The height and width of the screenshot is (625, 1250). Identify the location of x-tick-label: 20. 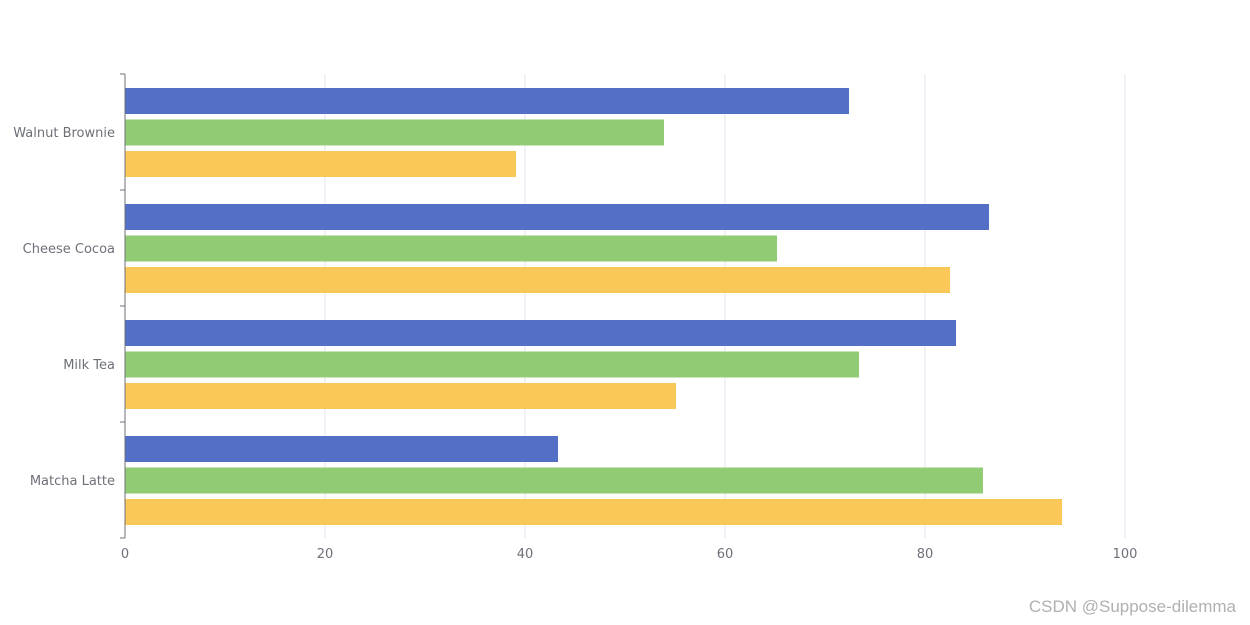
(325, 554).